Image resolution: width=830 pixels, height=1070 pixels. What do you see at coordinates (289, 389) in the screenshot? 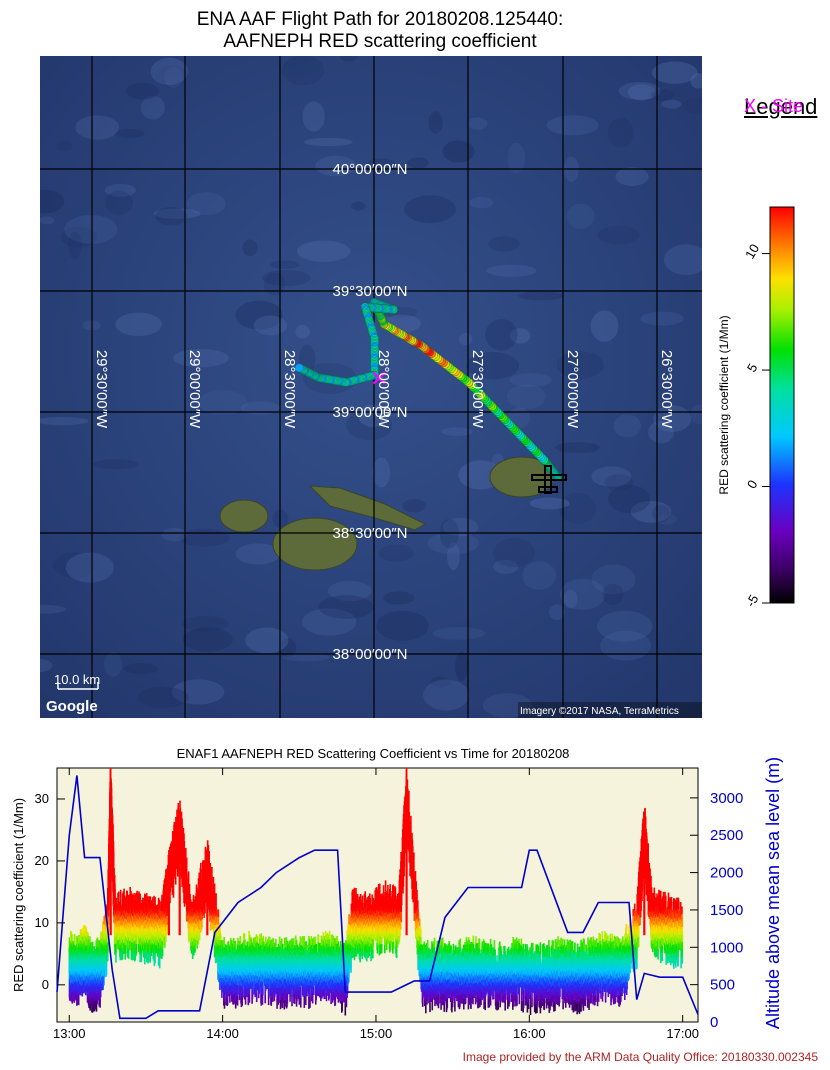
I see `longitude-label: 28°30′00″W` at bounding box center [289, 389].